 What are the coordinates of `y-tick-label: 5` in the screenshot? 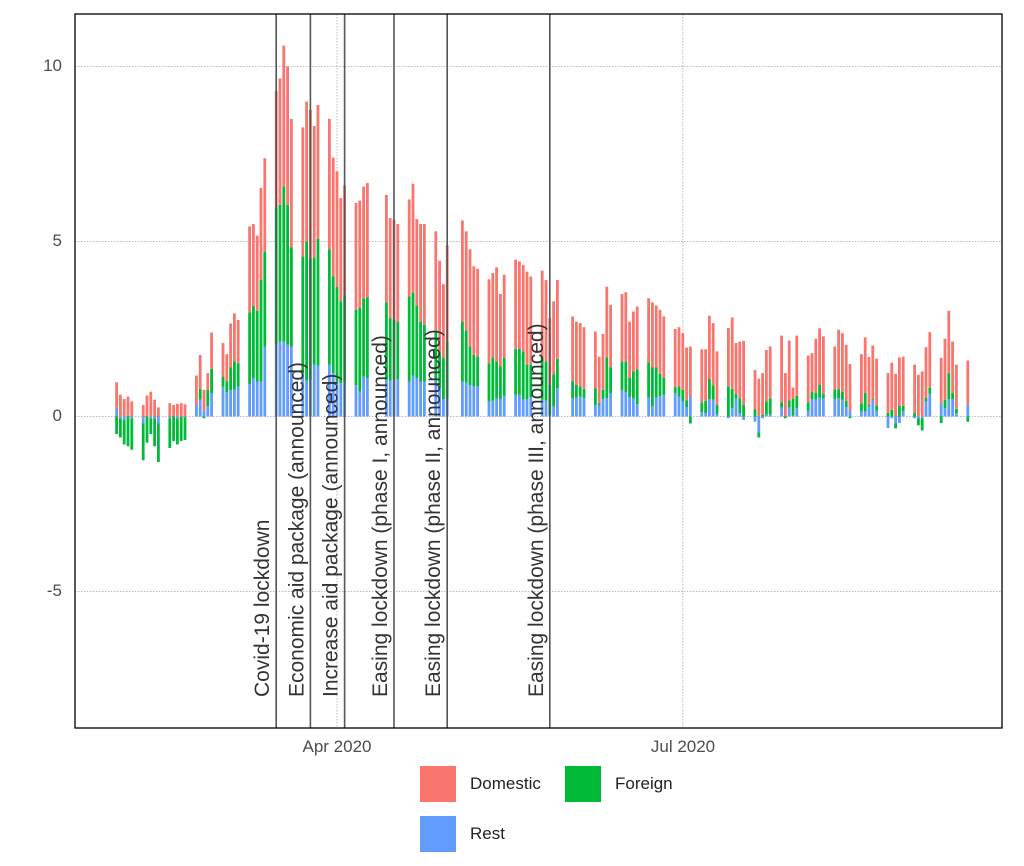 It's located at (57, 240).